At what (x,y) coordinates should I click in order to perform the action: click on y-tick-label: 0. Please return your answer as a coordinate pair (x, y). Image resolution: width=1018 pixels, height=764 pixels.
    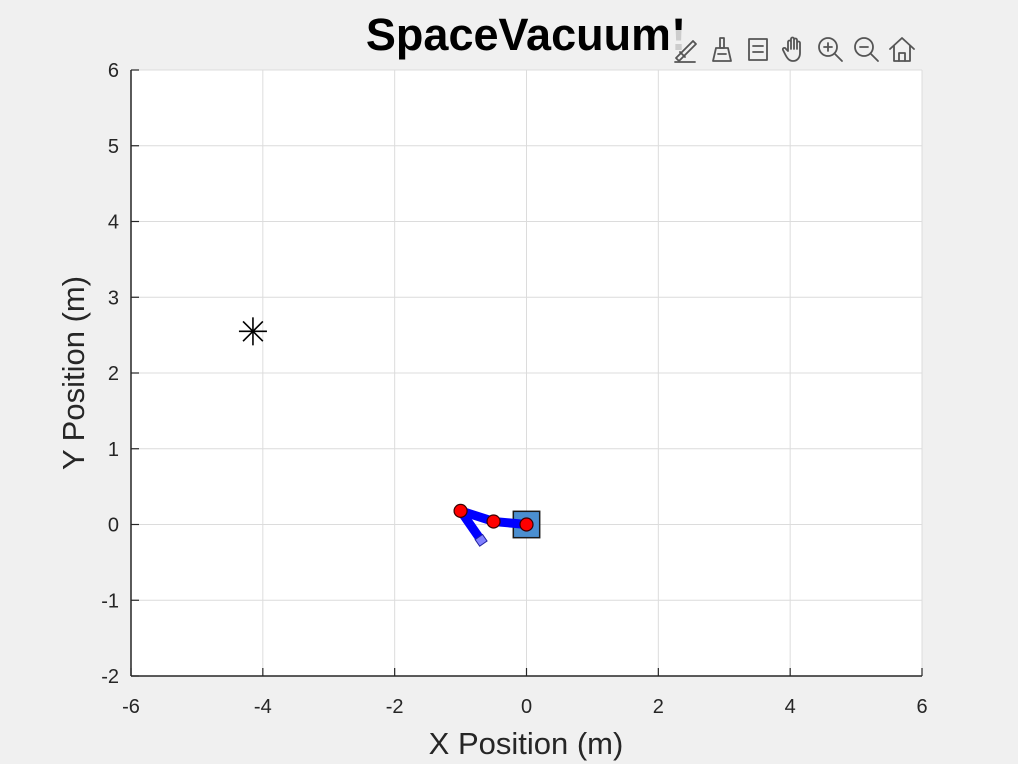
    Looking at the image, I should click on (113, 526).